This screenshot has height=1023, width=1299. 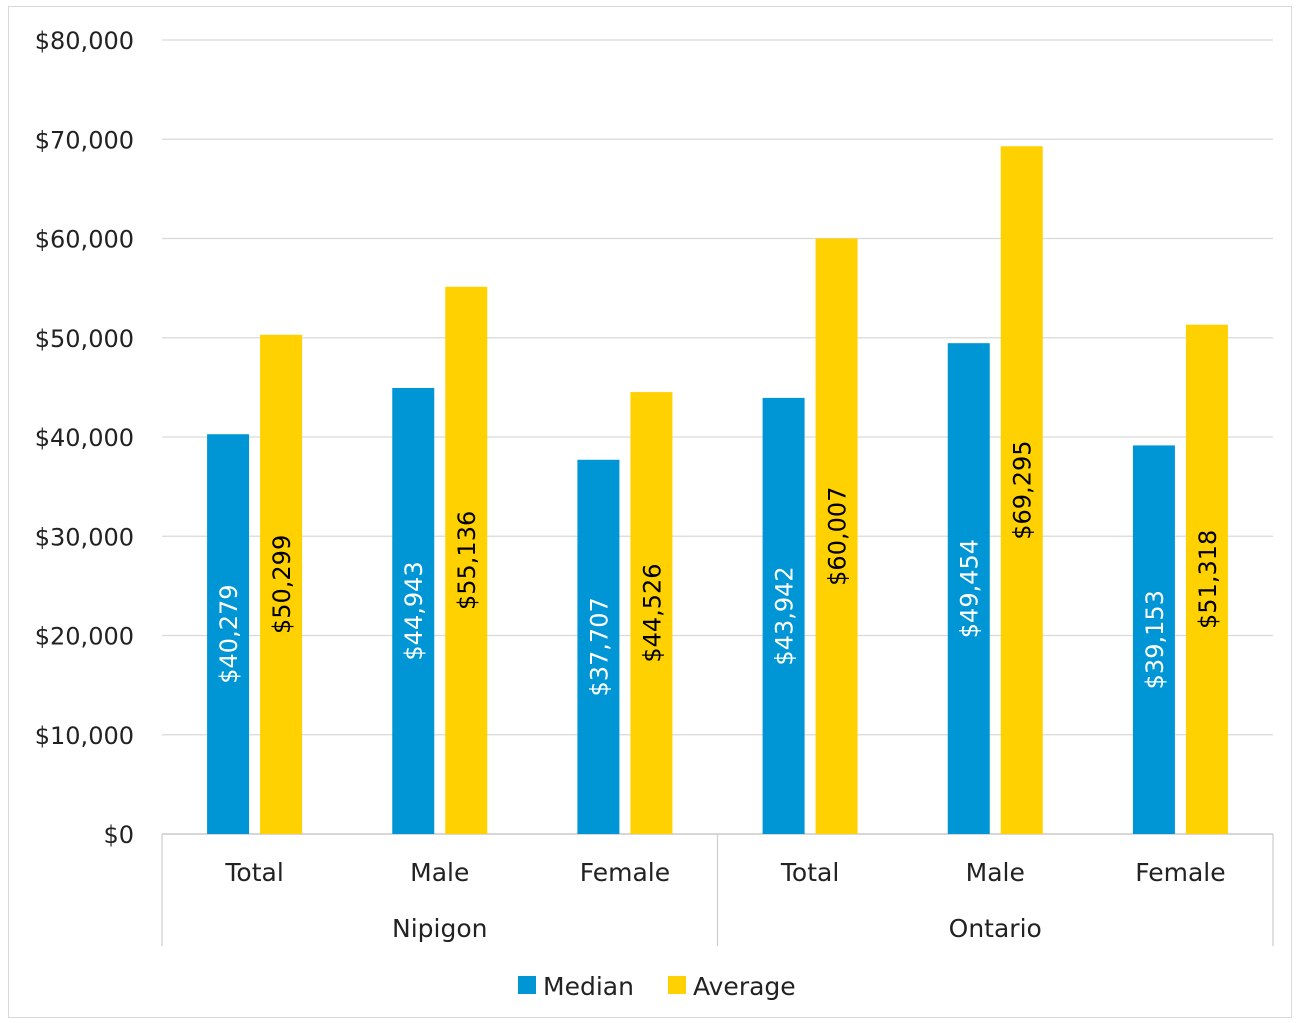 I want to click on data-label: $43,942, so click(x=785, y=615).